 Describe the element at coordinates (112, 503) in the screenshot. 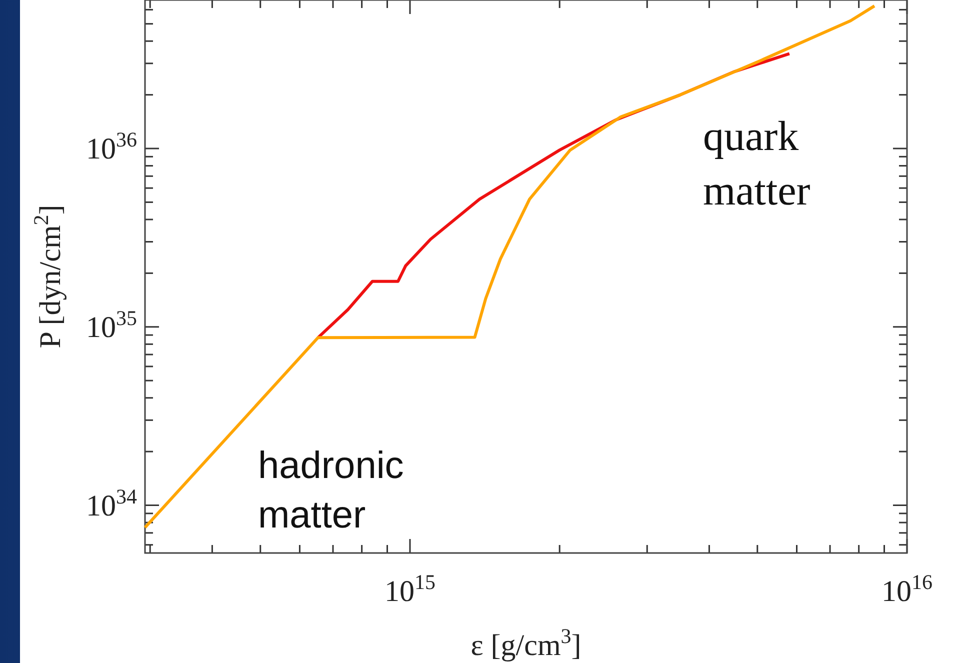

I see `y-tick-label: 10$^{34}$` at that location.